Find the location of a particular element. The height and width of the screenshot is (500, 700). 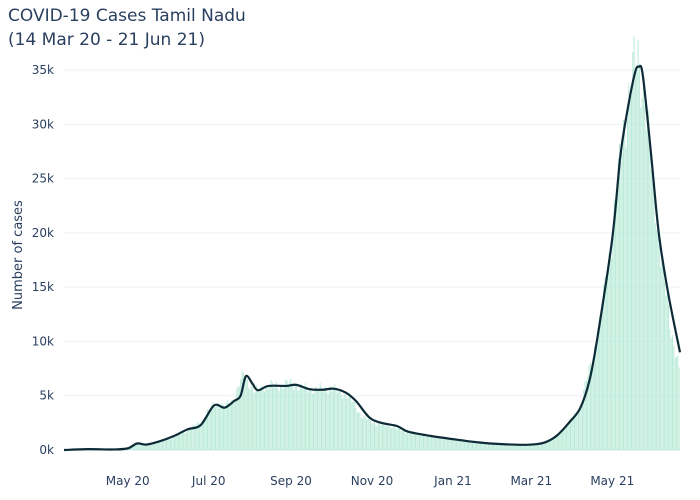

x-tick-label: Jan 21 is located at coordinates (452, 481).